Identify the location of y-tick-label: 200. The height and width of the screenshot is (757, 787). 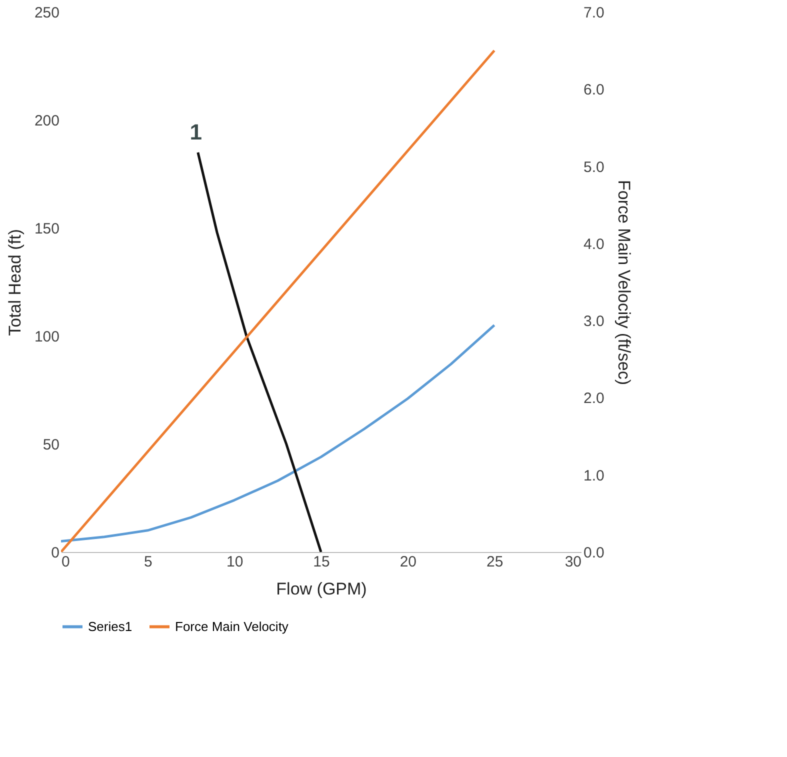
(47, 121).